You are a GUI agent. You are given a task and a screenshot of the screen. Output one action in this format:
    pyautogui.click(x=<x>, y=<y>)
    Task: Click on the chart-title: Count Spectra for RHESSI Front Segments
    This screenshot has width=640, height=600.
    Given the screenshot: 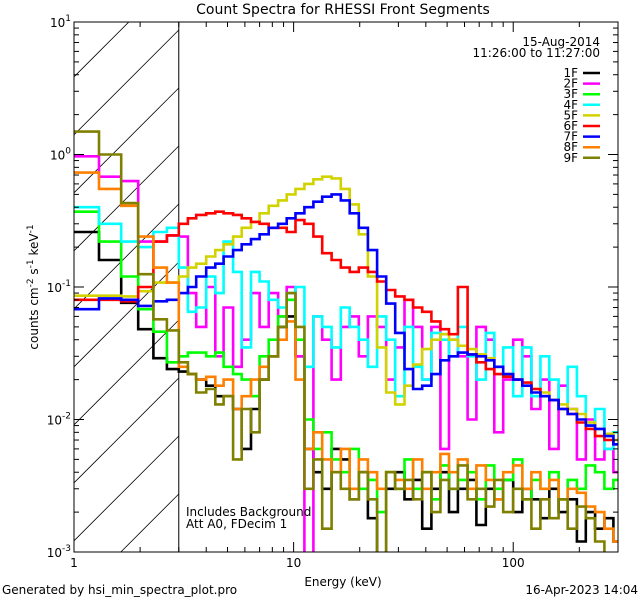 What is the action you would take?
    pyautogui.click(x=343, y=10)
    